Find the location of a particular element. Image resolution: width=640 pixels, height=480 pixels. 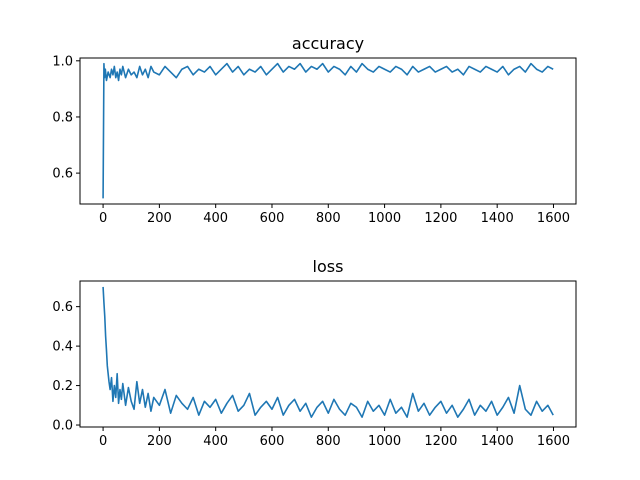

loss-ytick-label: 0.0 is located at coordinates (62, 426).